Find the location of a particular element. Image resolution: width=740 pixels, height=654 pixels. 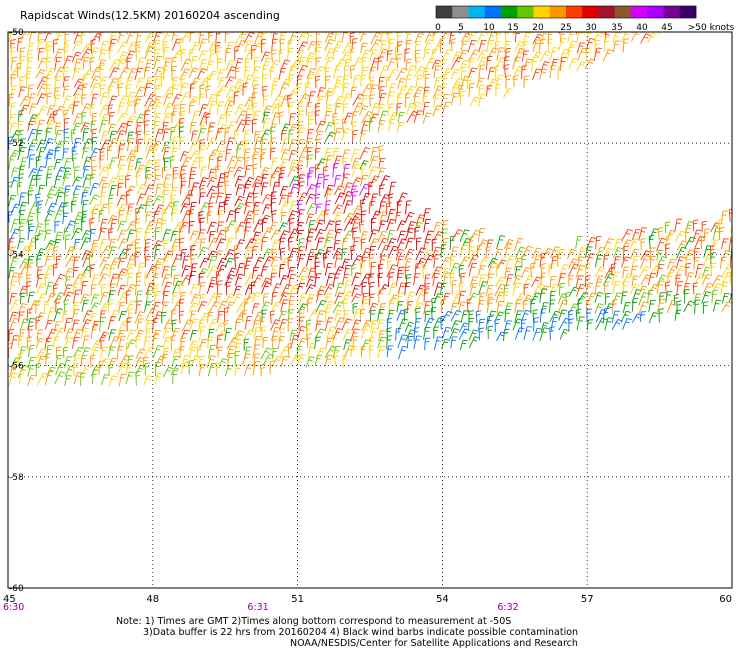

colorbar-label: 30 is located at coordinates (591, 28).